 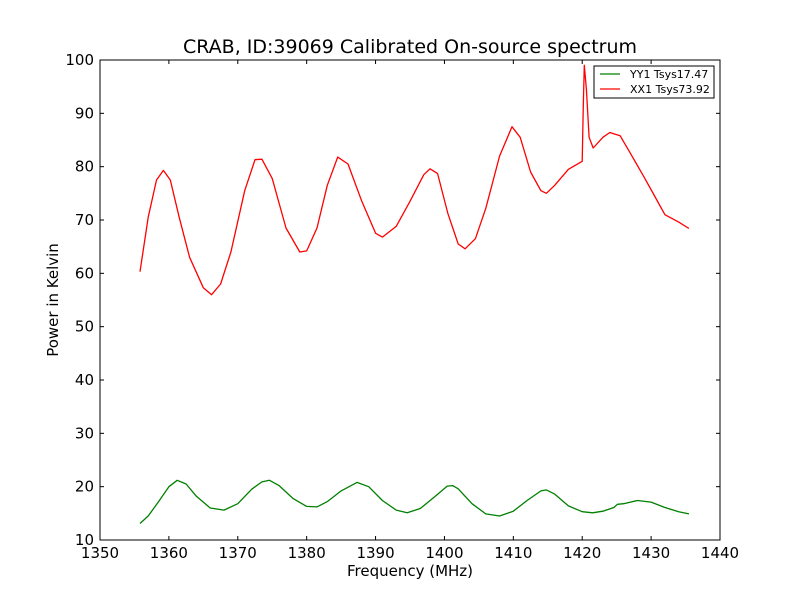 I want to click on y-tick-label: 100, so click(x=79, y=60).